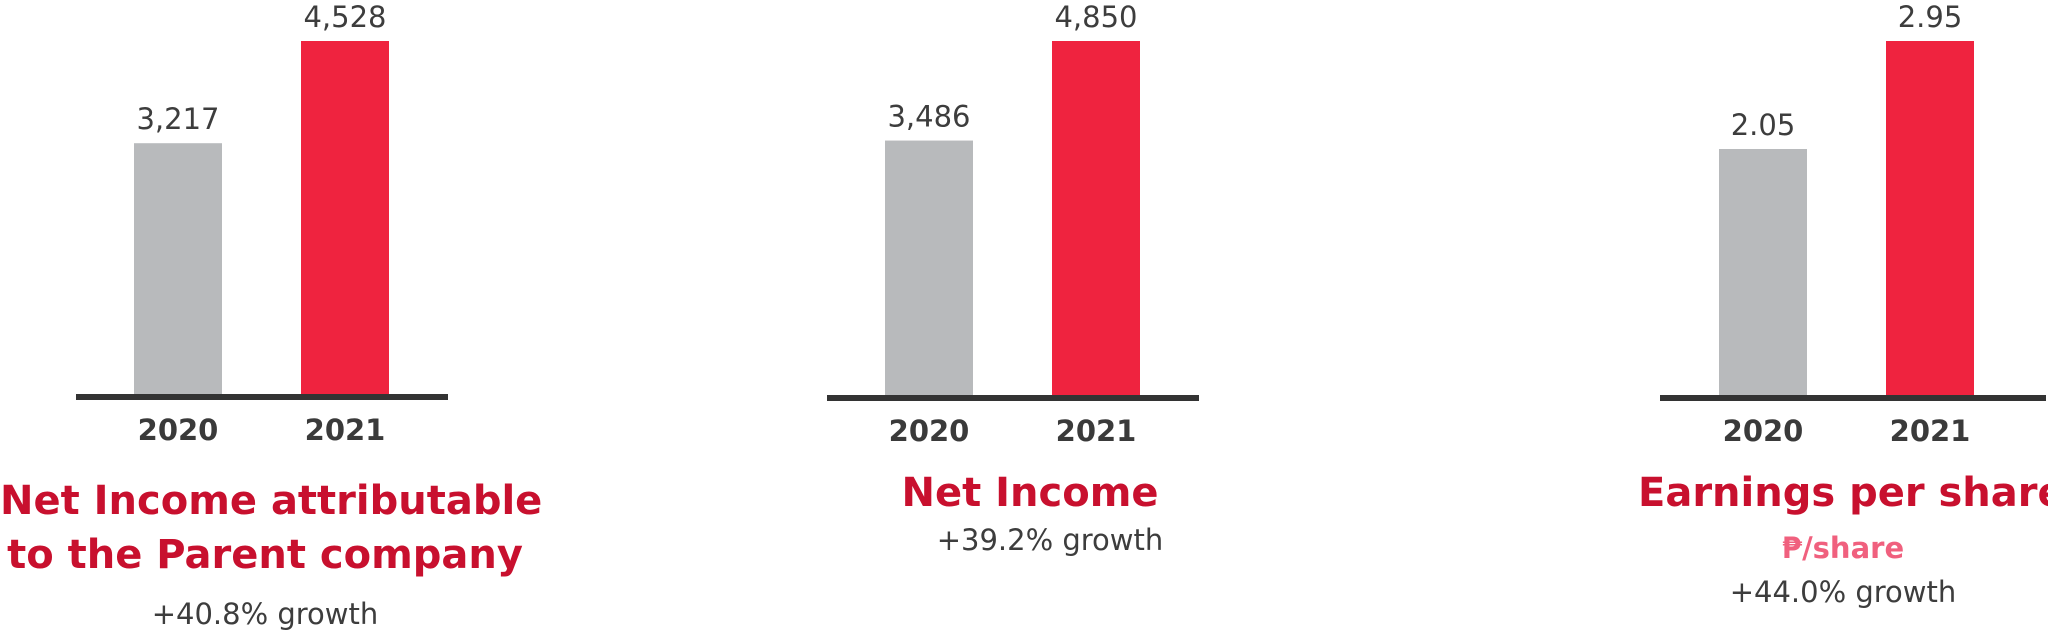 This screenshot has width=2048, height=636. I want to click on chart-3-unit: ₱/share, so click(1843, 548).